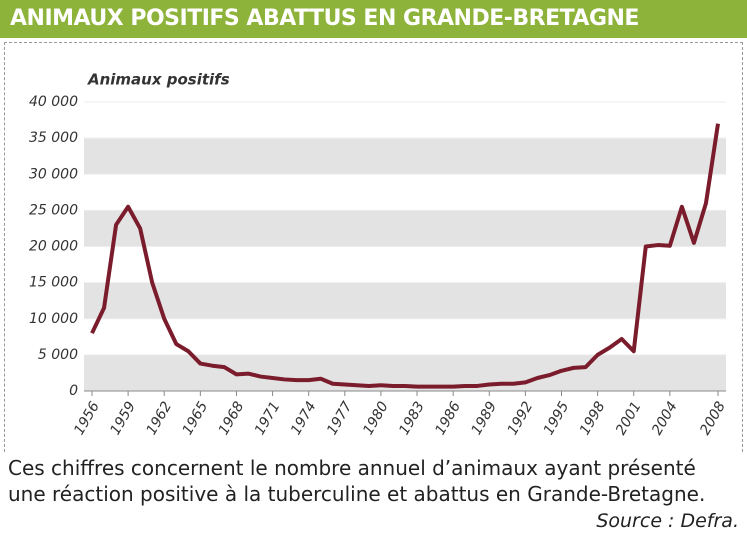  What do you see at coordinates (593, 418) in the screenshot?
I see `x-tick-label: 1998` at bounding box center [593, 418].